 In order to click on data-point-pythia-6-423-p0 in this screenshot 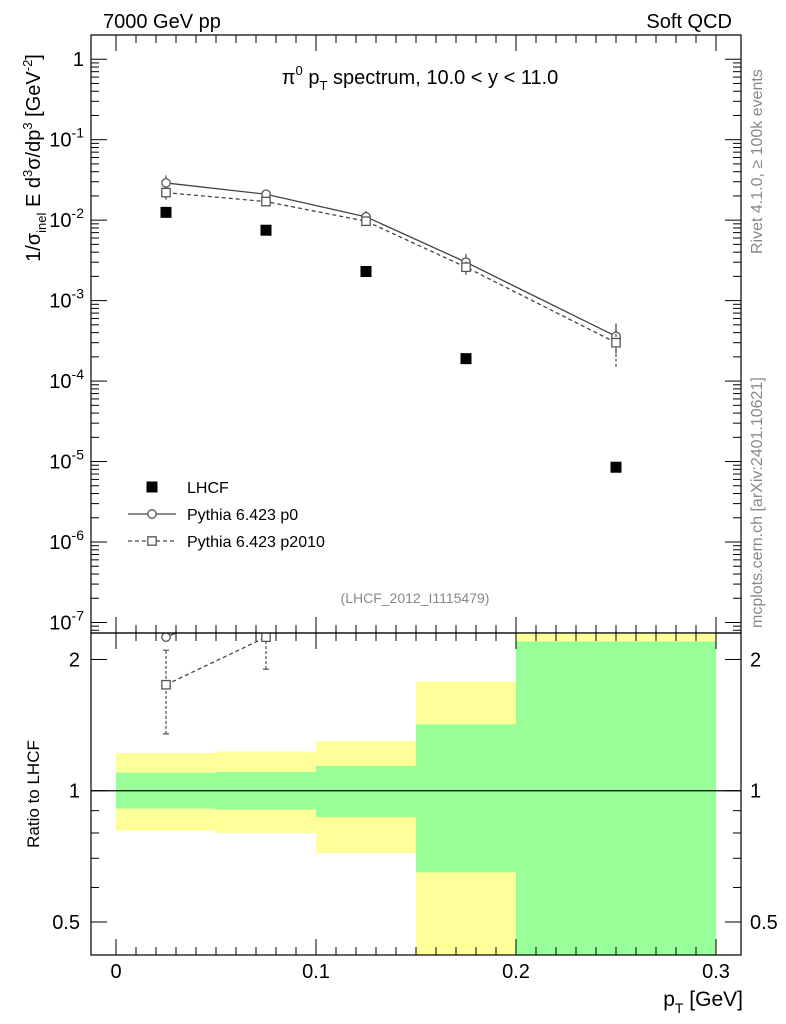, I will do `click(166, 183)`.